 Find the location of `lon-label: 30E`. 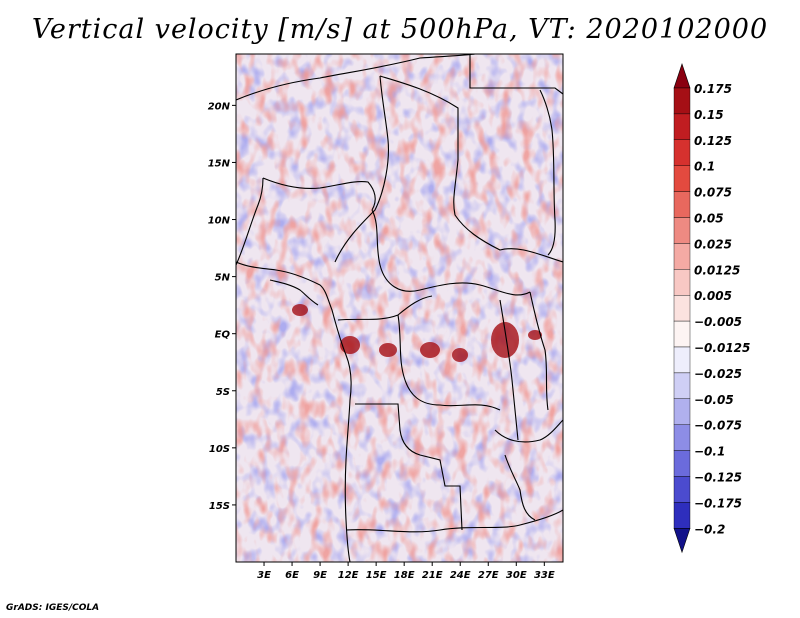

lon-label: 30E is located at coordinates (516, 575).